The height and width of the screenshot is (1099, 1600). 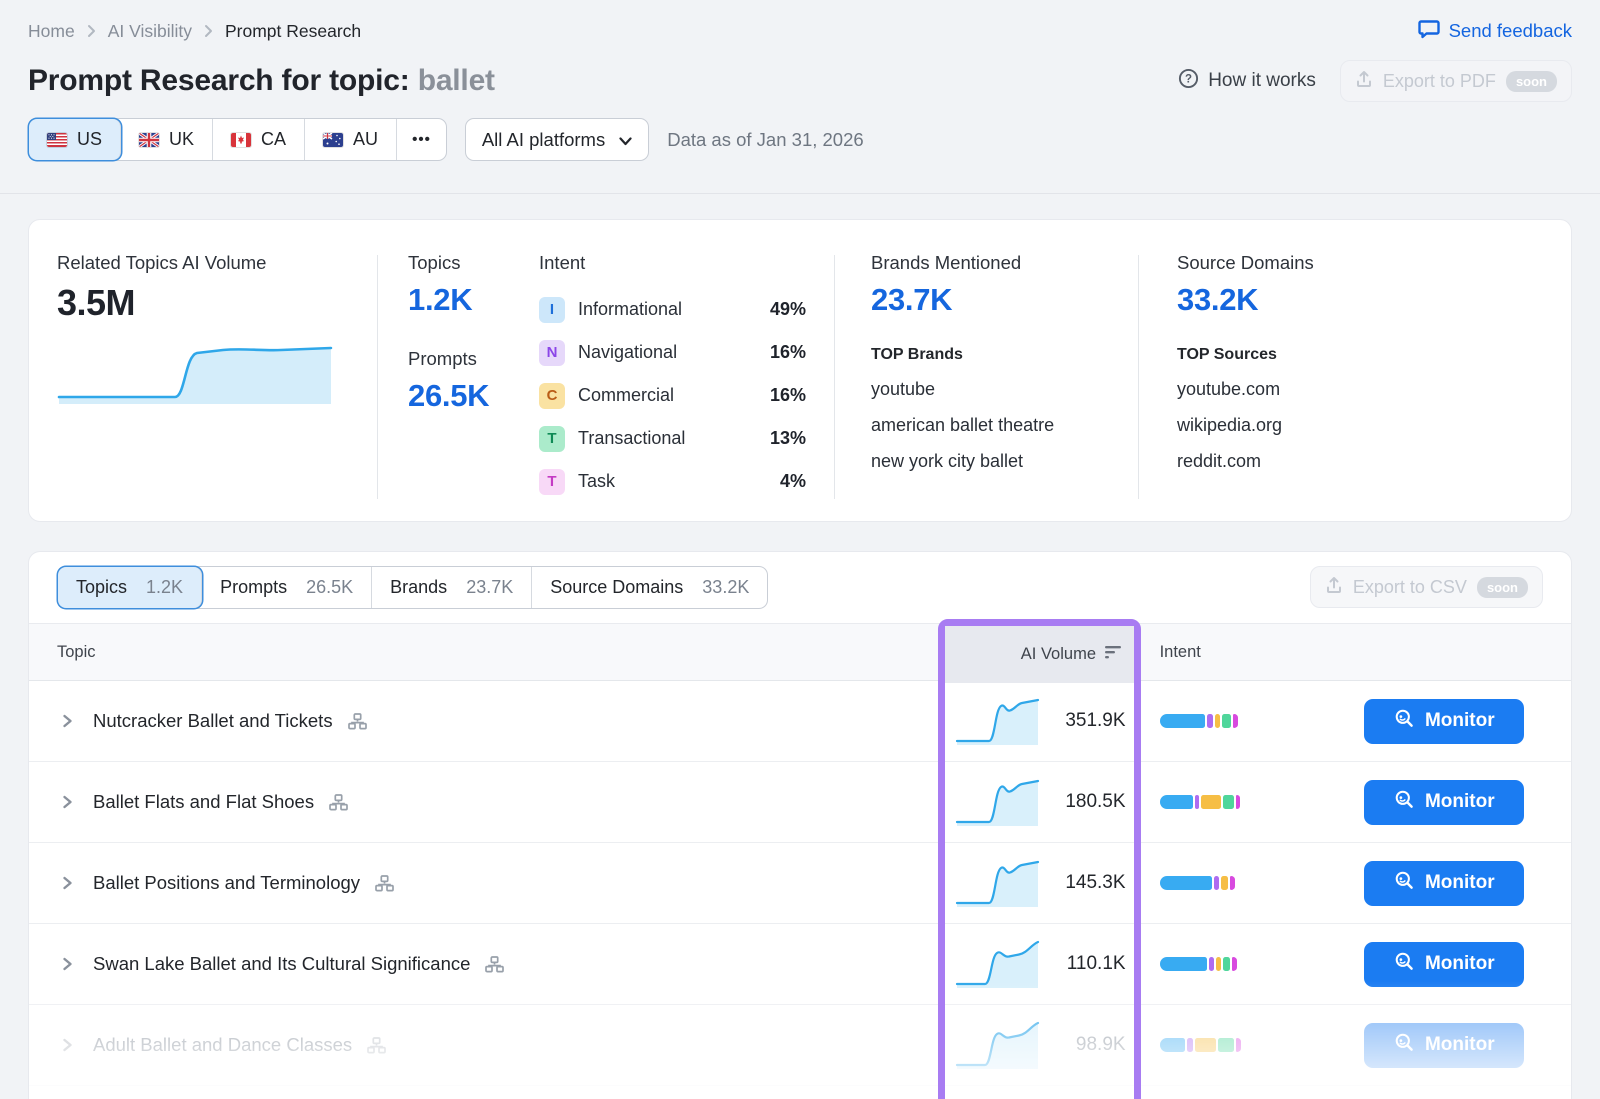 I want to click on column-ai-volume-header: AI Volume, so click(x=1039, y=654).